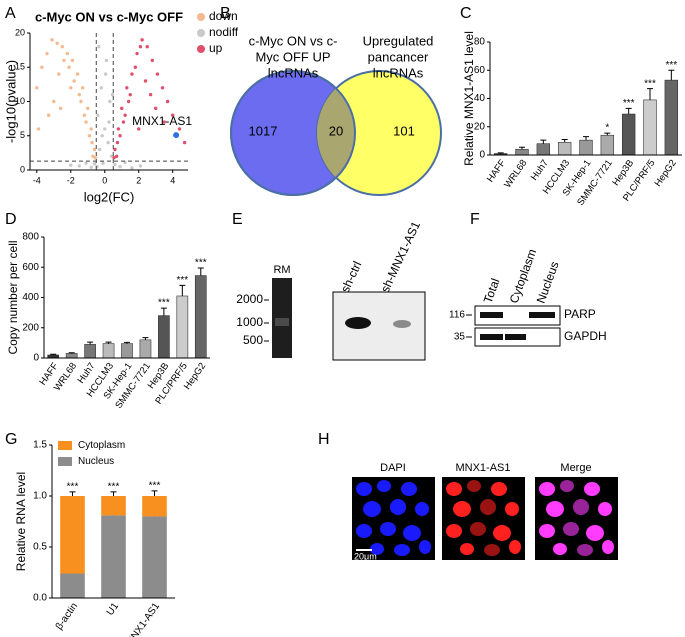 The height and width of the screenshot is (637, 685). I want to click on venn-label: c-Myc ON vs c-, so click(293, 40).